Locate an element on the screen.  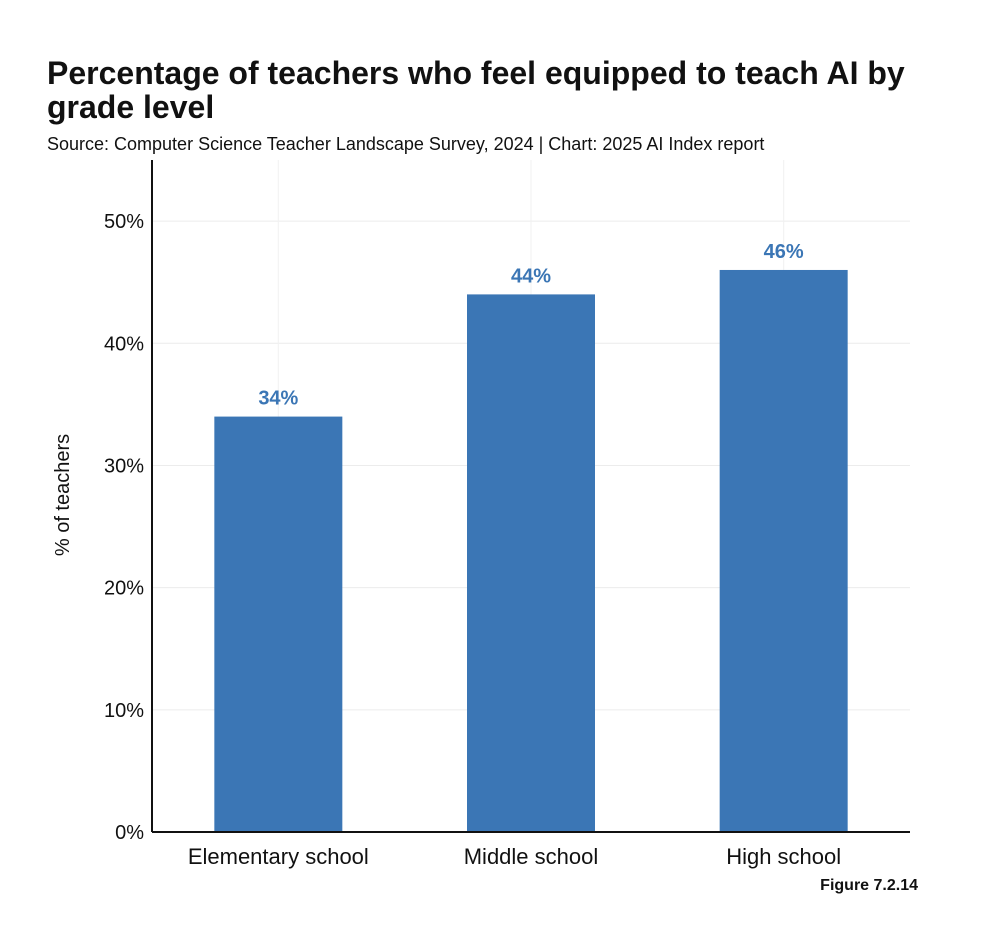
y-tick-label: 40% is located at coordinates (124, 344).